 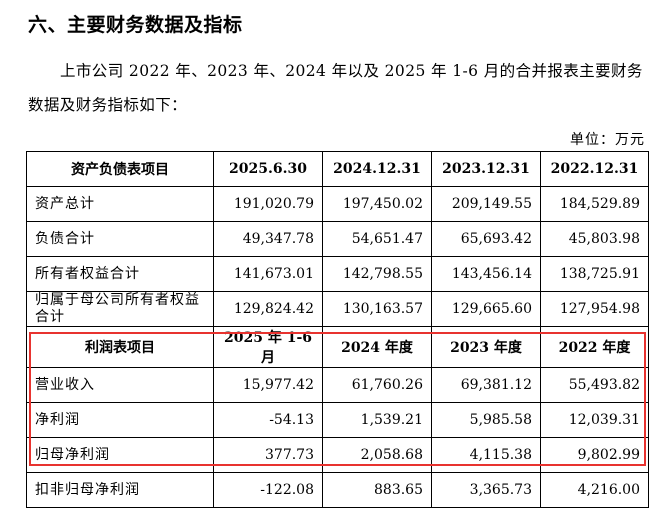 What do you see at coordinates (268, 169) in the screenshot?
I see `header-cell: 2025.6.30` at bounding box center [268, 169].